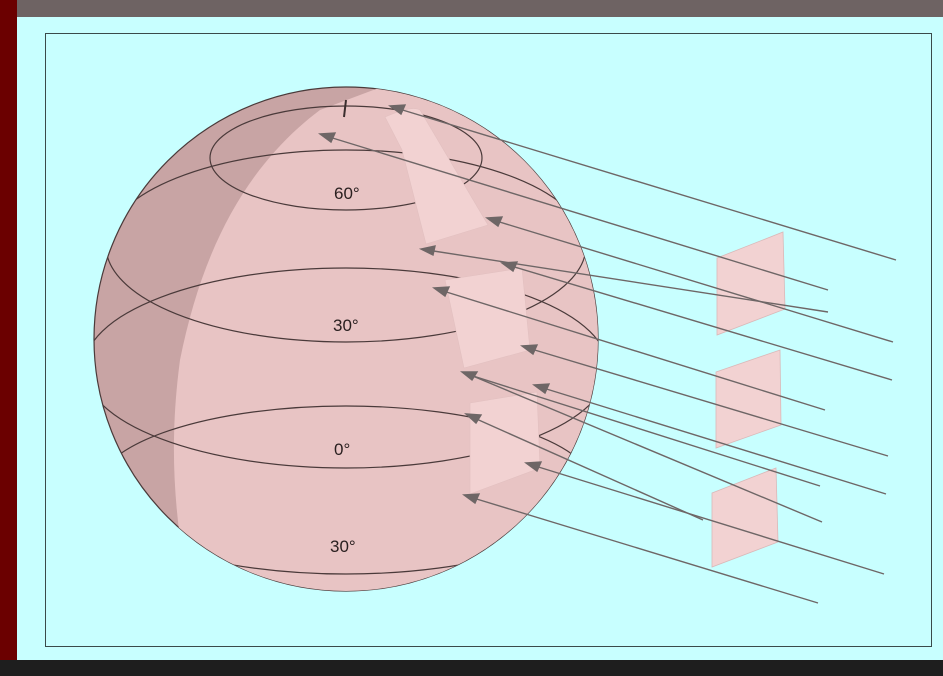 Image resolution: width=943 pixels, height=676 pixels. What do you see at coordinates (346, 325) in the screenshot?
I see `latitude-label-30-north: 30°` at bounding box center [346, 325].